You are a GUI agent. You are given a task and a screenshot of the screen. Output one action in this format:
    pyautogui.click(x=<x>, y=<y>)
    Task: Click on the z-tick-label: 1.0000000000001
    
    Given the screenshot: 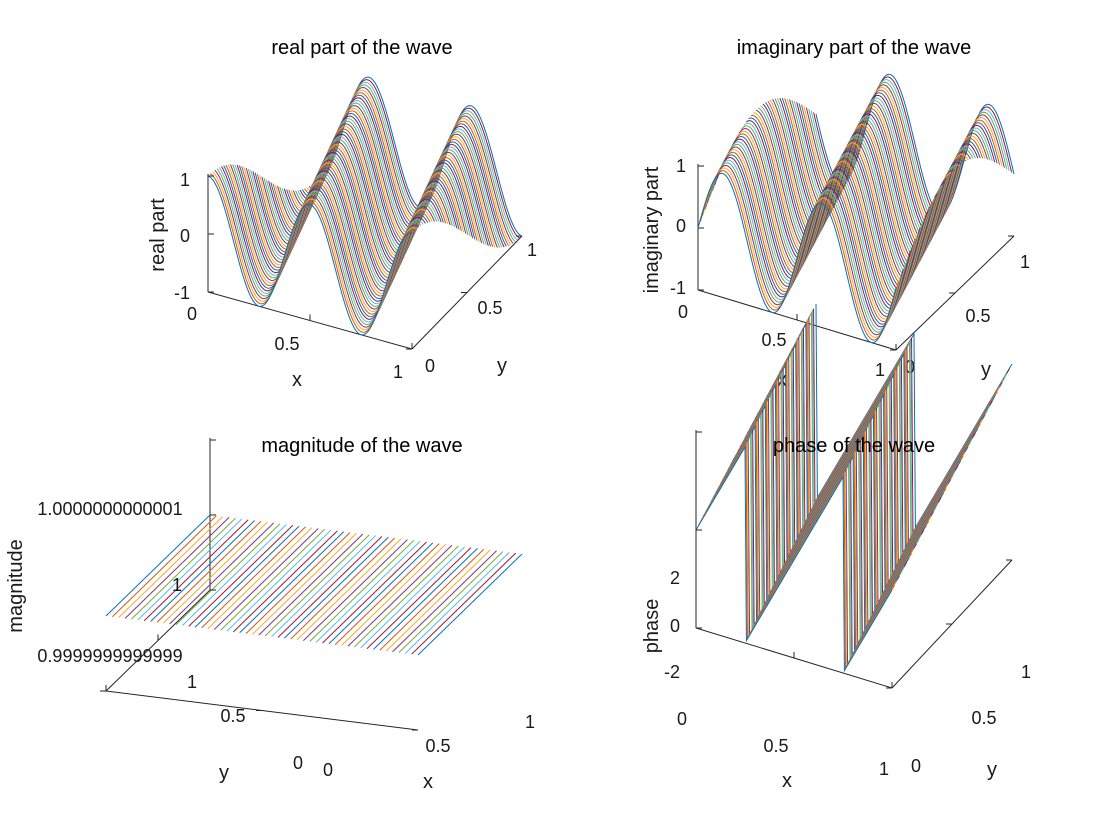 What is the action you would take?
    pyautogui.click(x=109, y=509)
    